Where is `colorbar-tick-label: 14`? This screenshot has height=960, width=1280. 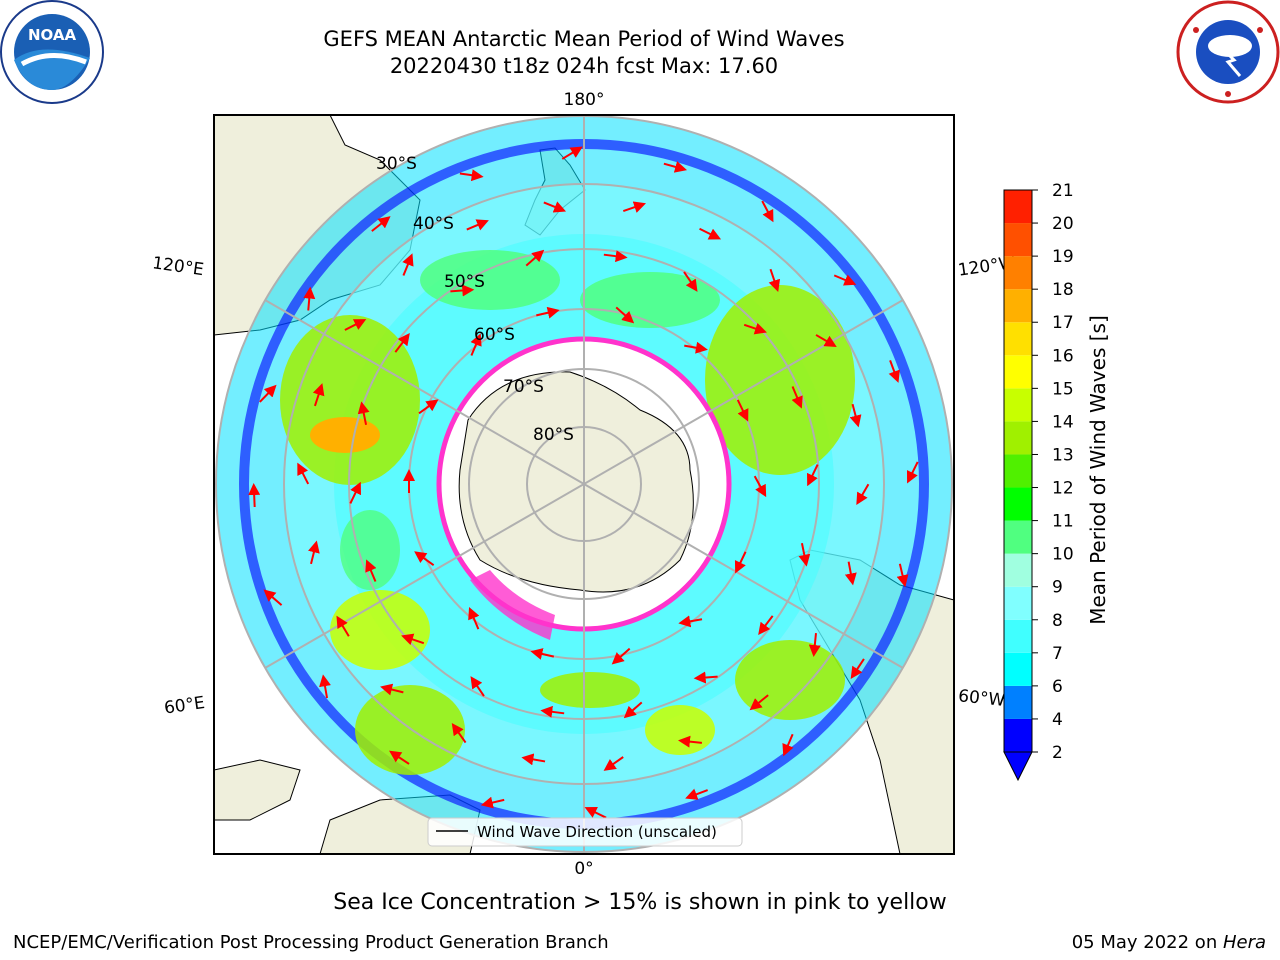 colorbar-tick-label: 14 is located at coordinates (1063, 422).